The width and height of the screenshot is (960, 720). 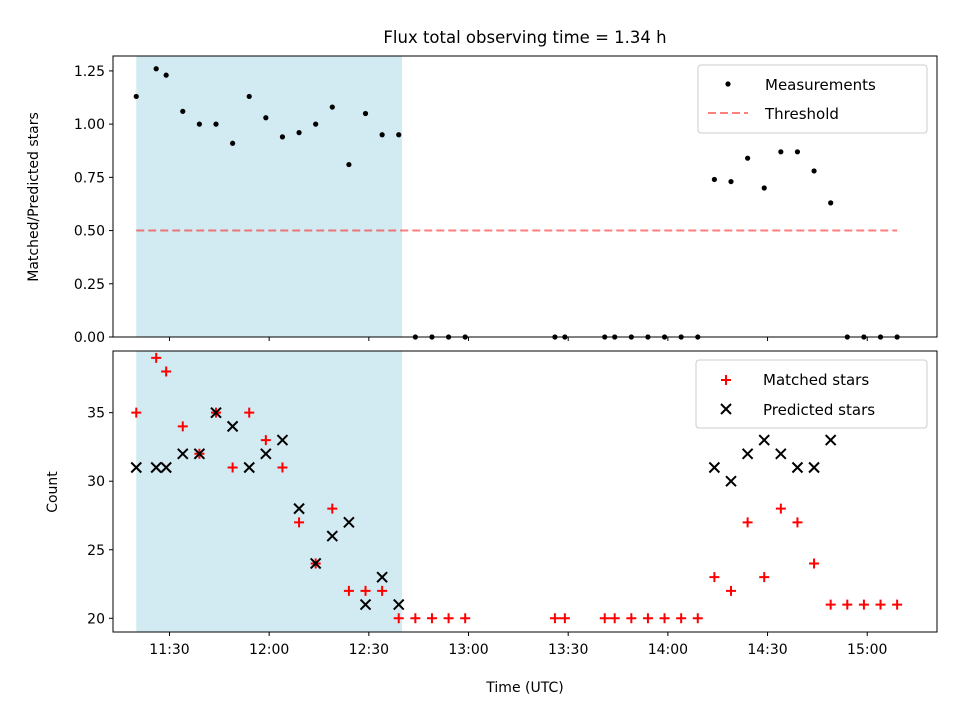 I want to click on bottom-y-tick-label: 25, so click(x=96, y=551).